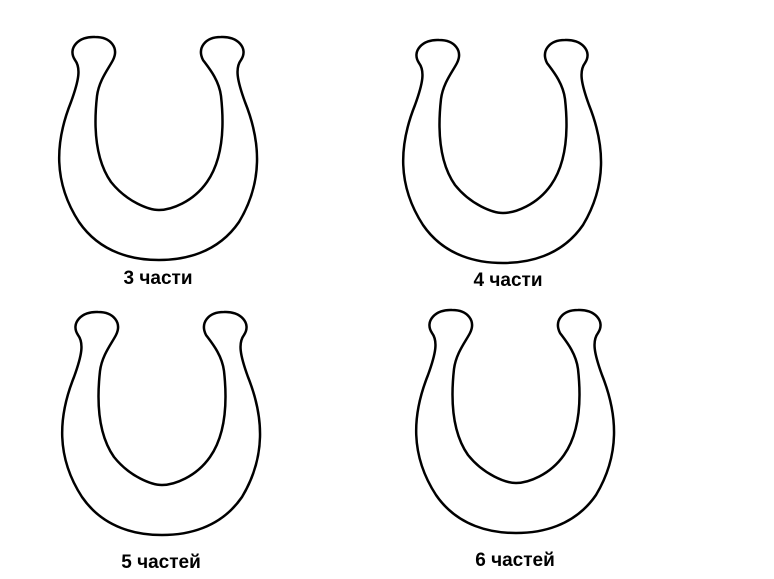 The width and height of the screenshot is (774, 579). Describe the element at coordinates (515, 560) in the screenshot. I see `horseshoe-label-4: 6 частей` at that location.